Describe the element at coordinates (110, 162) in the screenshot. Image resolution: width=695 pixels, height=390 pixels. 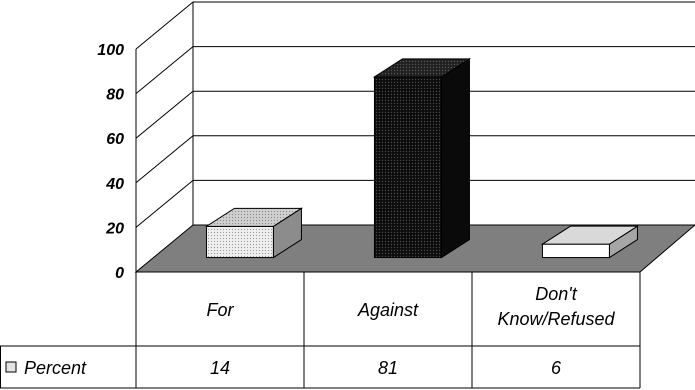
I see `y-axis-ticks: 0 20 40 60 80 100` at that location.